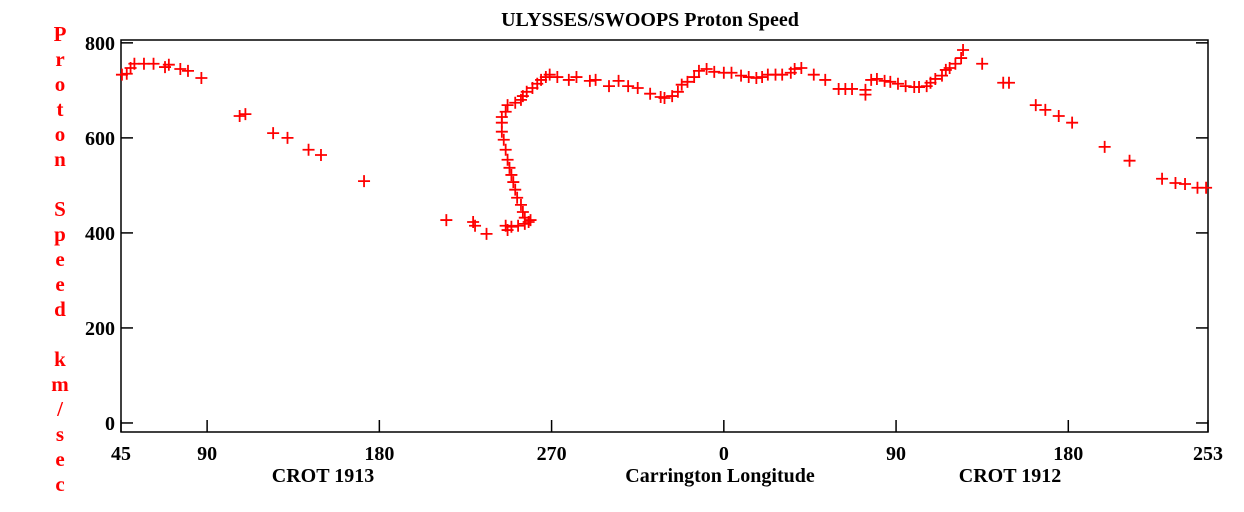 This screenshot has height=512, width=1244. Describe the element at coordinates (100, 329) in the screenshot. I see `y-tick-label: 200` at that location.